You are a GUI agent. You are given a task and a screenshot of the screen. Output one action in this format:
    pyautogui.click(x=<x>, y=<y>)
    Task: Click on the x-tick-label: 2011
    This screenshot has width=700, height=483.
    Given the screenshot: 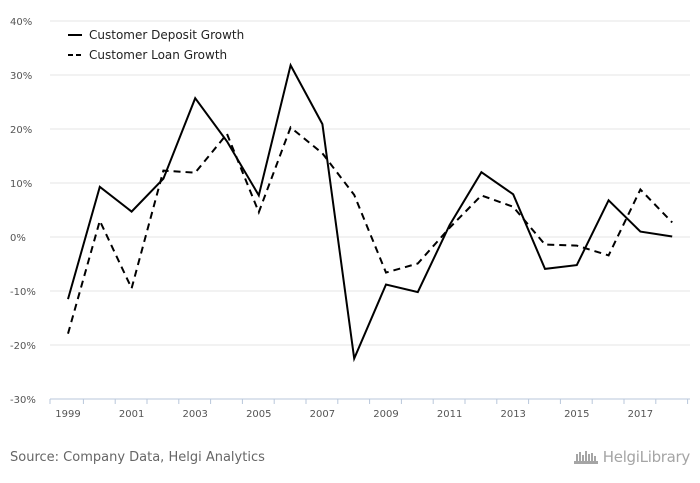 What is the action you would take?
    pyautogui.click(x=449, y=414)
    